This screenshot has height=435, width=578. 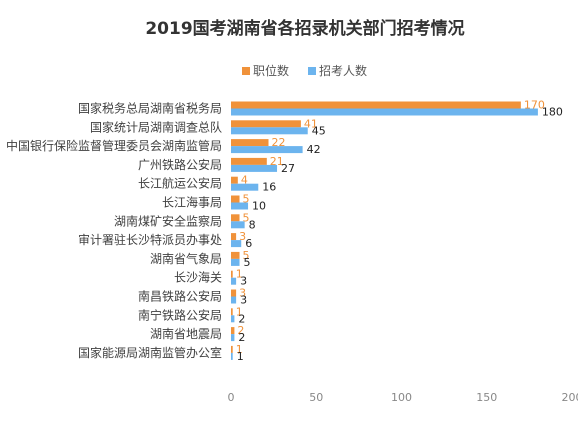 I want to click on x-tick-label: 200, so click(x=570, y=397).